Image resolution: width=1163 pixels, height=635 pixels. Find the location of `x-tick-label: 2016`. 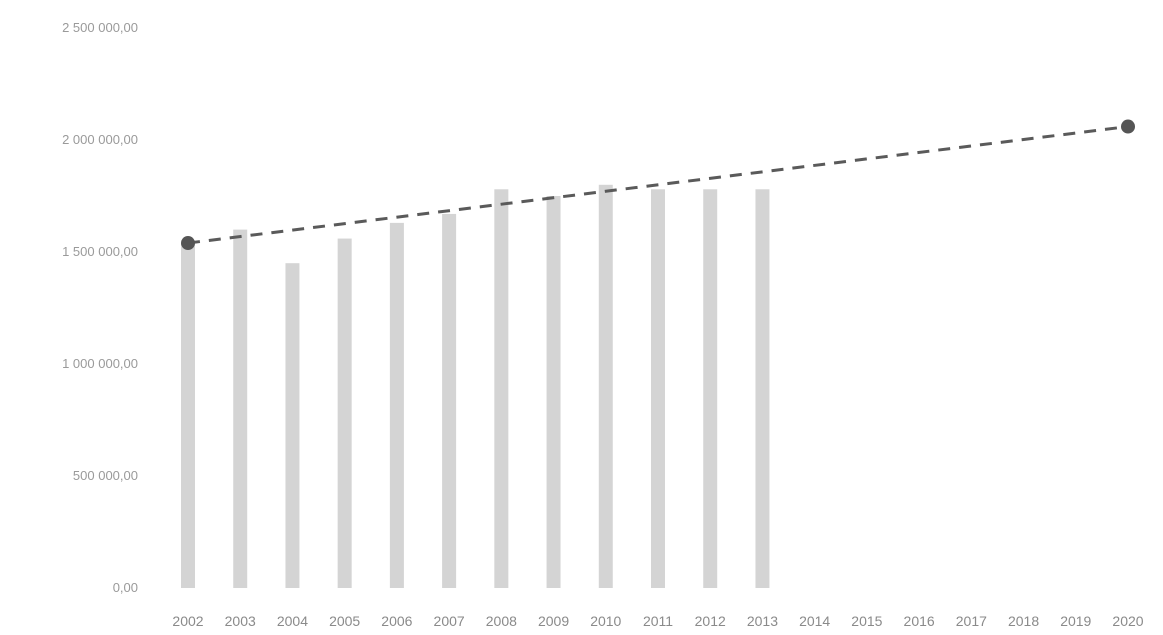

x-tick-label: 2016 is located at coordinates (919, 621).